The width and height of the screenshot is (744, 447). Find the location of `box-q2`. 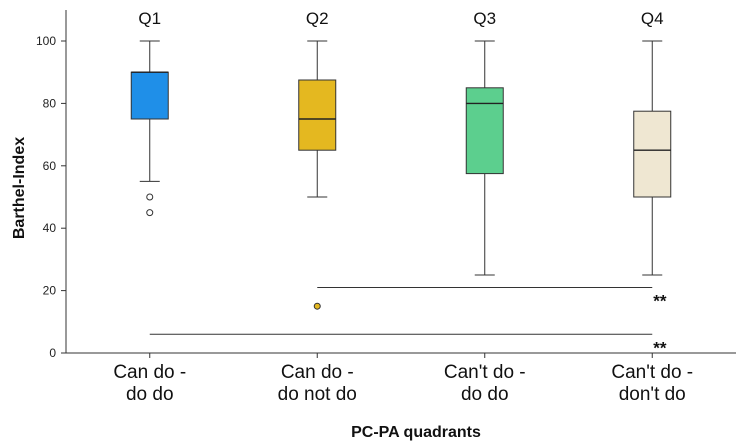

box-q2 is located at coordinates (317, 175).